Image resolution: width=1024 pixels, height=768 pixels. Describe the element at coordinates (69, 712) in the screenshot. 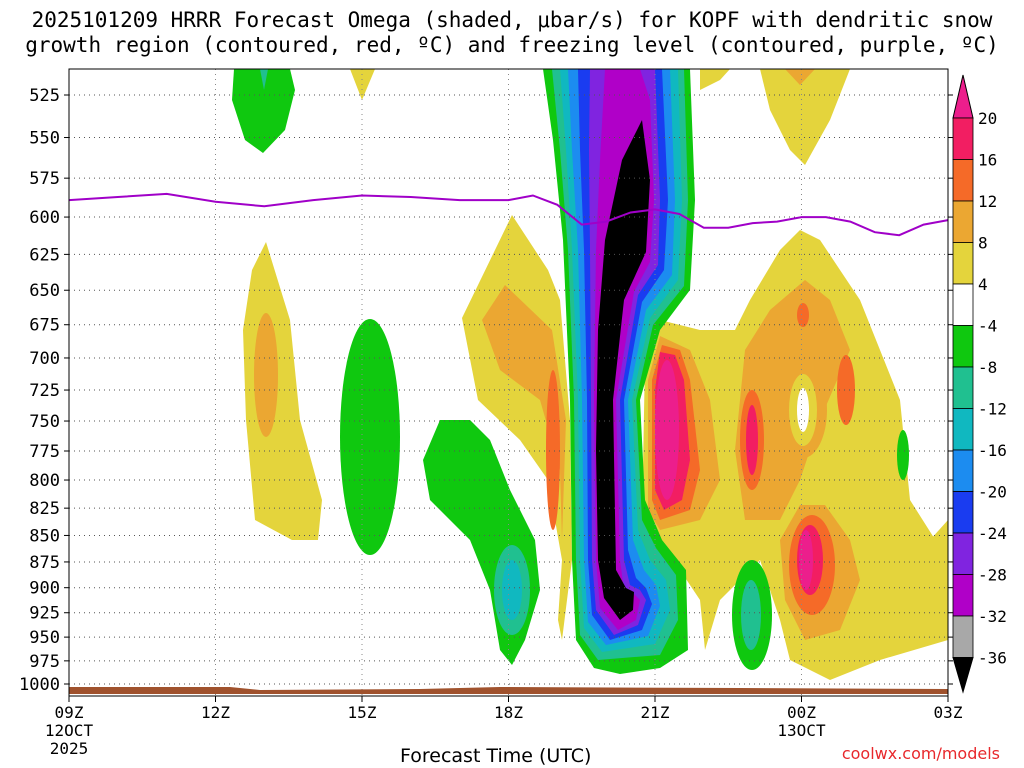

I see `x-tick-label-09Z: 09Z` at that location.